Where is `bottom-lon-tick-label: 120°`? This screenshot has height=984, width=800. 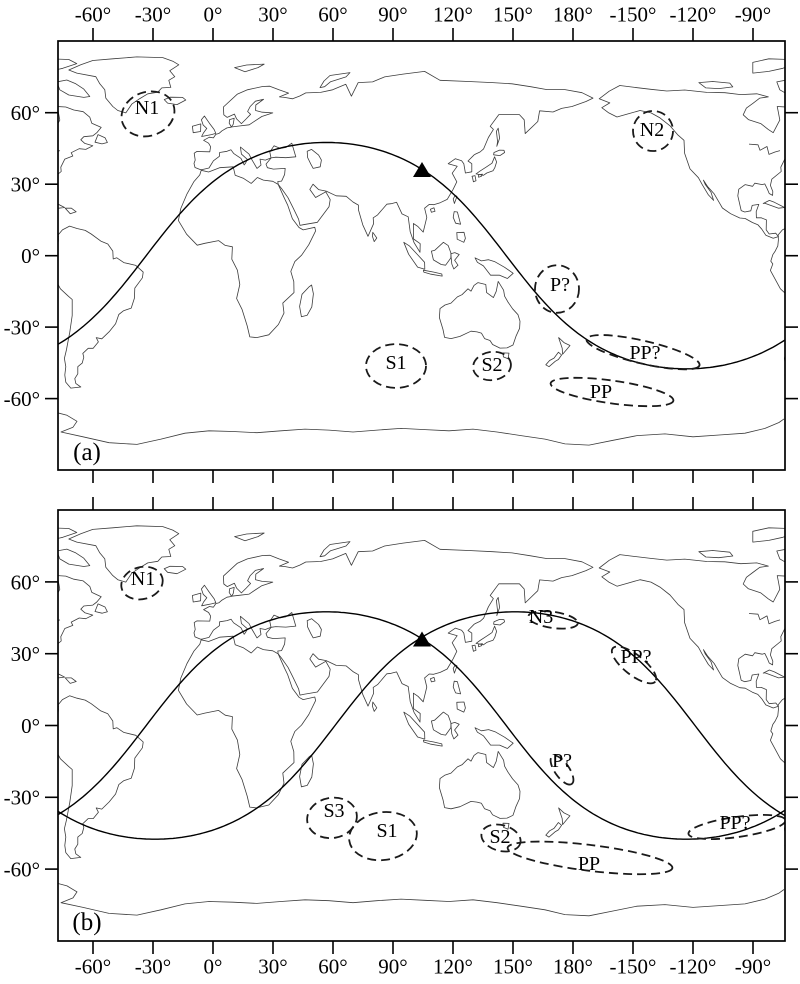
bottom-lon-tick-label: 120° is located at coordinates (453, 966).